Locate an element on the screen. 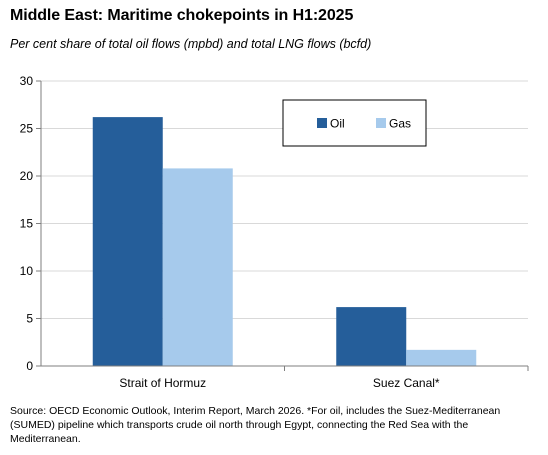 The image size is (548, 455). x-tick-label: Suez Canal* is located at coordinates (406, 383).